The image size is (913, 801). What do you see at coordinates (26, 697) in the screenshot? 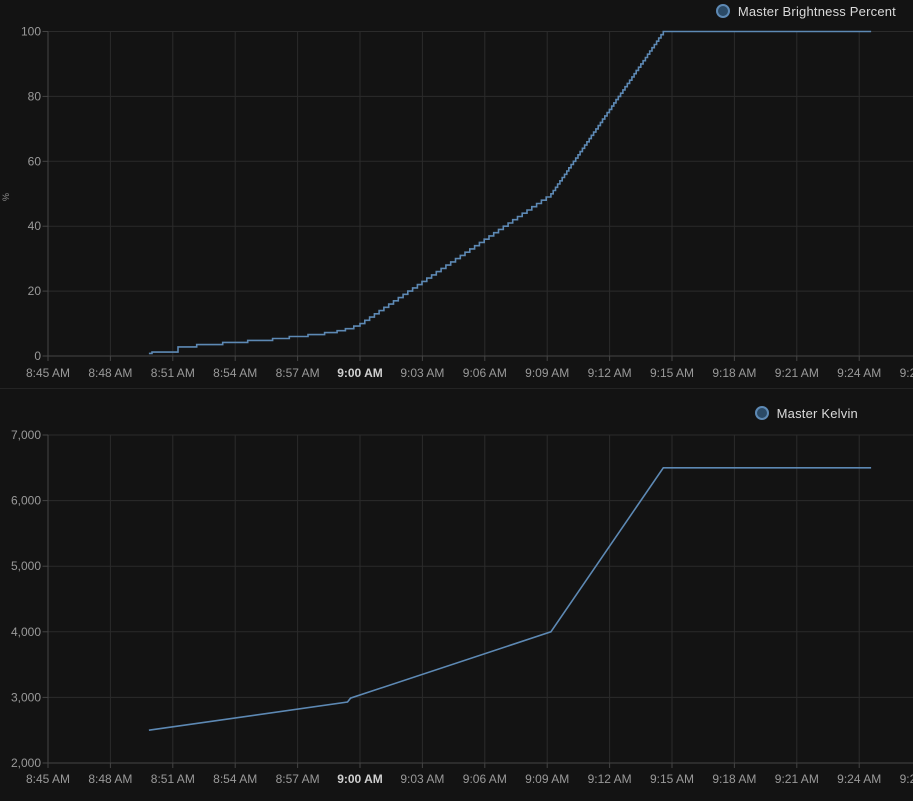
I see `y-tick-label: 3,000` at bounding box center [26, 697].